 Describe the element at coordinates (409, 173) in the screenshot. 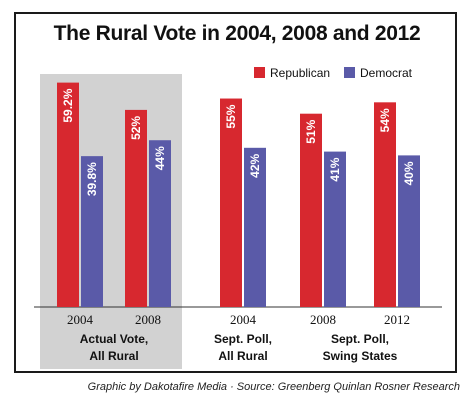

I see `data-label: 40%` at that location.